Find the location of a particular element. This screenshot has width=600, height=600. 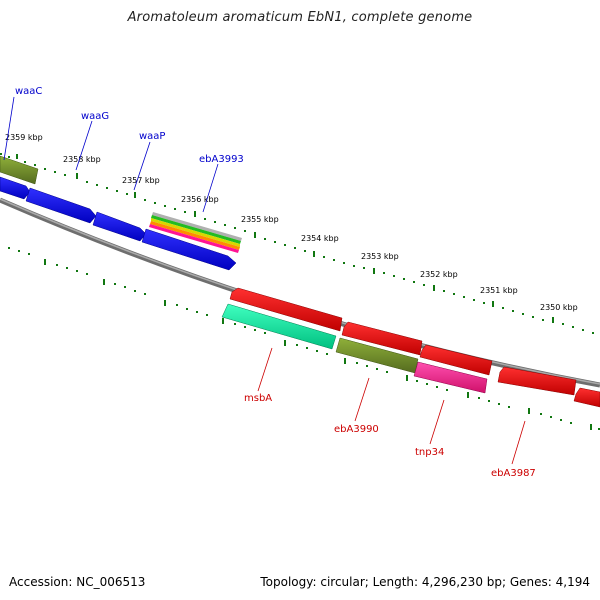

feature-ebA3993-magenta is located at coordinates (194, 238).